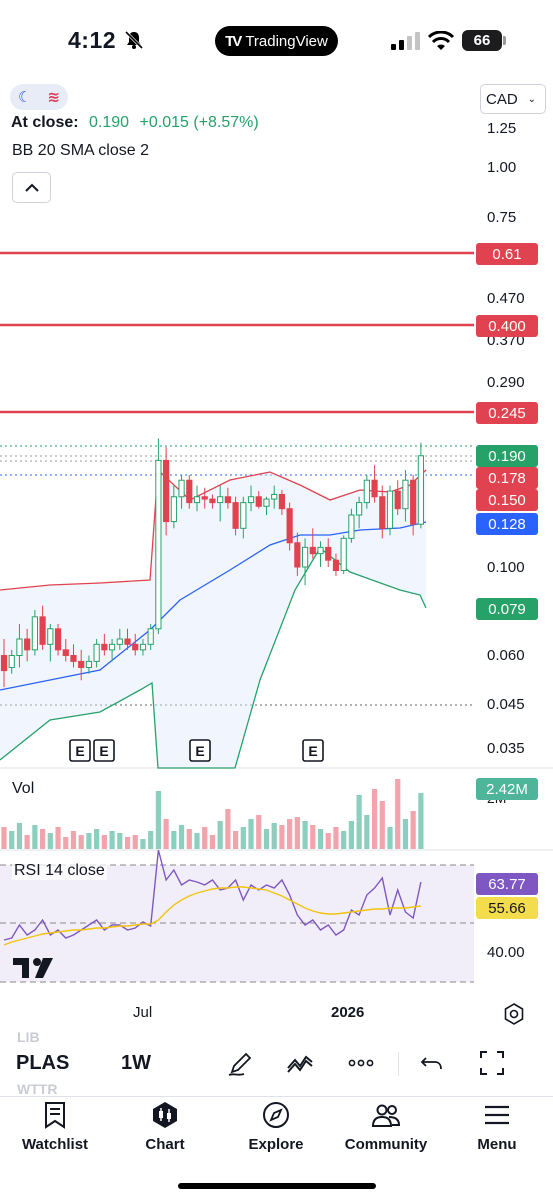 The width and height of the screenshot is (553, 1200). I want to click on collapse-legend-button, so click(31, 187).